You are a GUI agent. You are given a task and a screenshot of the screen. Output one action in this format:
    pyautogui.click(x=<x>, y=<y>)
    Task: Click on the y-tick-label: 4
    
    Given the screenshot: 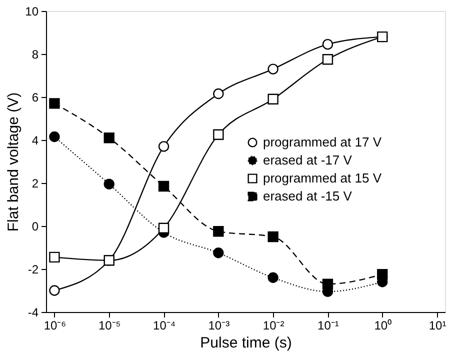 What is the action you would take?
    pyautogui.click(x=35, y=141)
    